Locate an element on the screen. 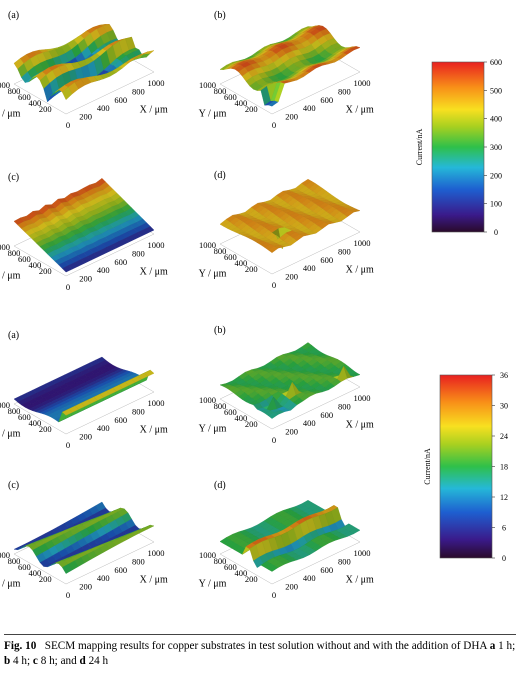  caption-part: 24 h is located at coordinates (97, 661).